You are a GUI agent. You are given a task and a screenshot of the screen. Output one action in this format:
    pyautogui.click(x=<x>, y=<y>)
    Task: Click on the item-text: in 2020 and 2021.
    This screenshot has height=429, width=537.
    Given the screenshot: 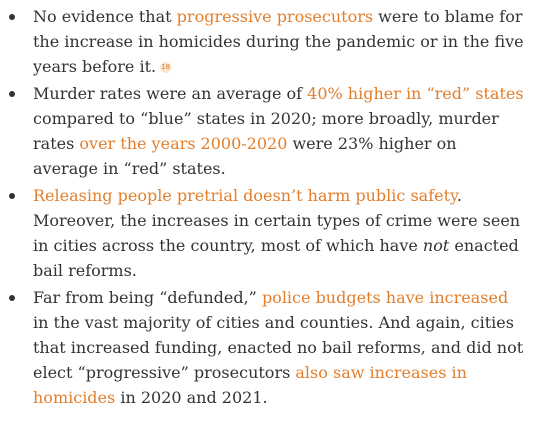 What is the action you would take?
    pyautogui.click(x=191, y=397)
    